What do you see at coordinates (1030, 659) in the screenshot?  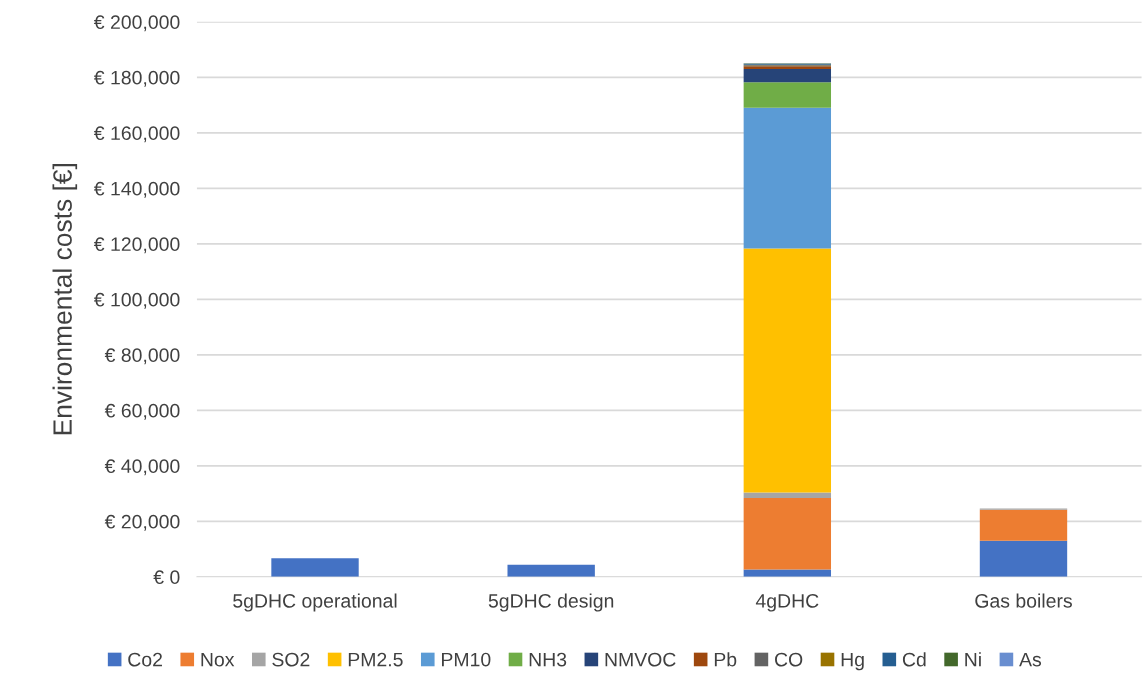 I see `legend-label: As` at bounding box center [1030, 659].